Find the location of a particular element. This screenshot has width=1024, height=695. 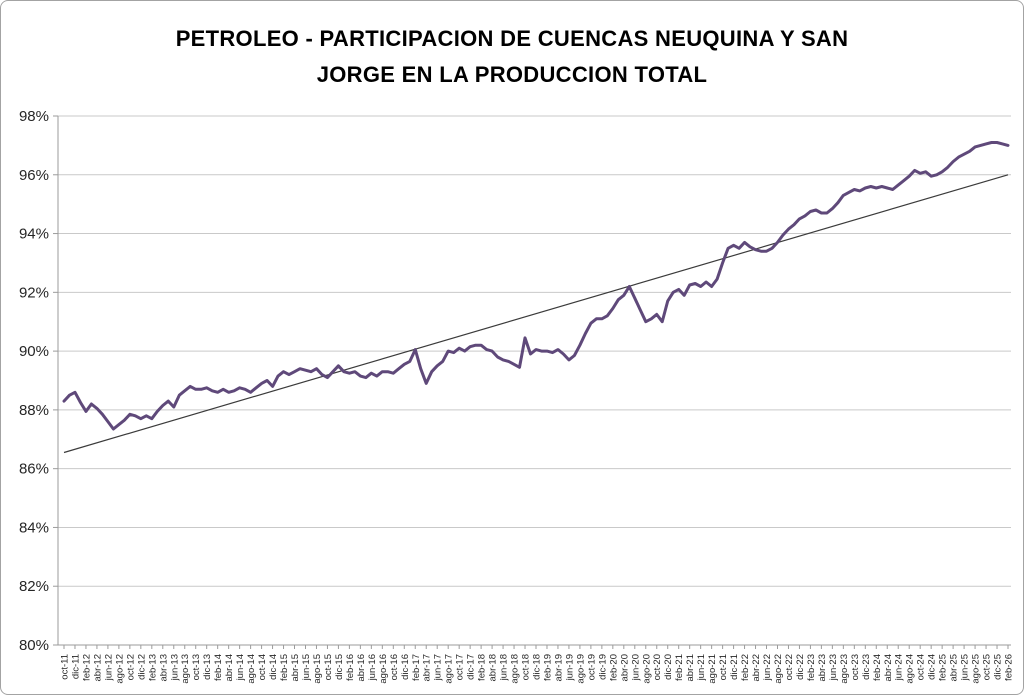

x-tick-label: oct-13 is located at coordinates (196, 667).